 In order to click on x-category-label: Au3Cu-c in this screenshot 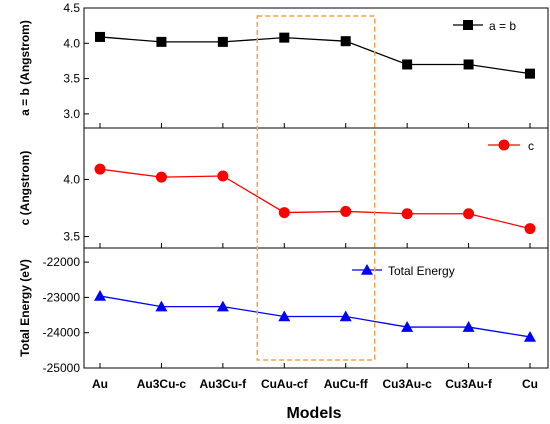, I will do `click(162, 384)`.